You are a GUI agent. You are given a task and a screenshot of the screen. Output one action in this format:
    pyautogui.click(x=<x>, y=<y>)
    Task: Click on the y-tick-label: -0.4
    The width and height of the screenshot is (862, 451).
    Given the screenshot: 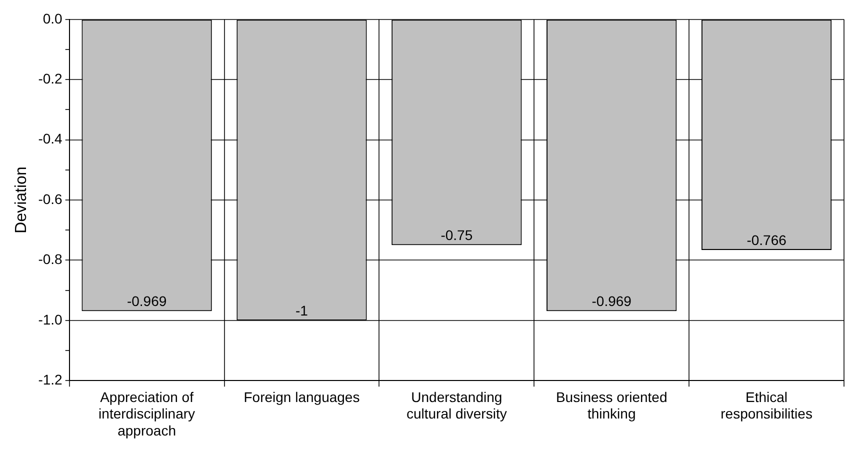 What is the action you would take?
    pyautogui.click(x=50, y=138)
    